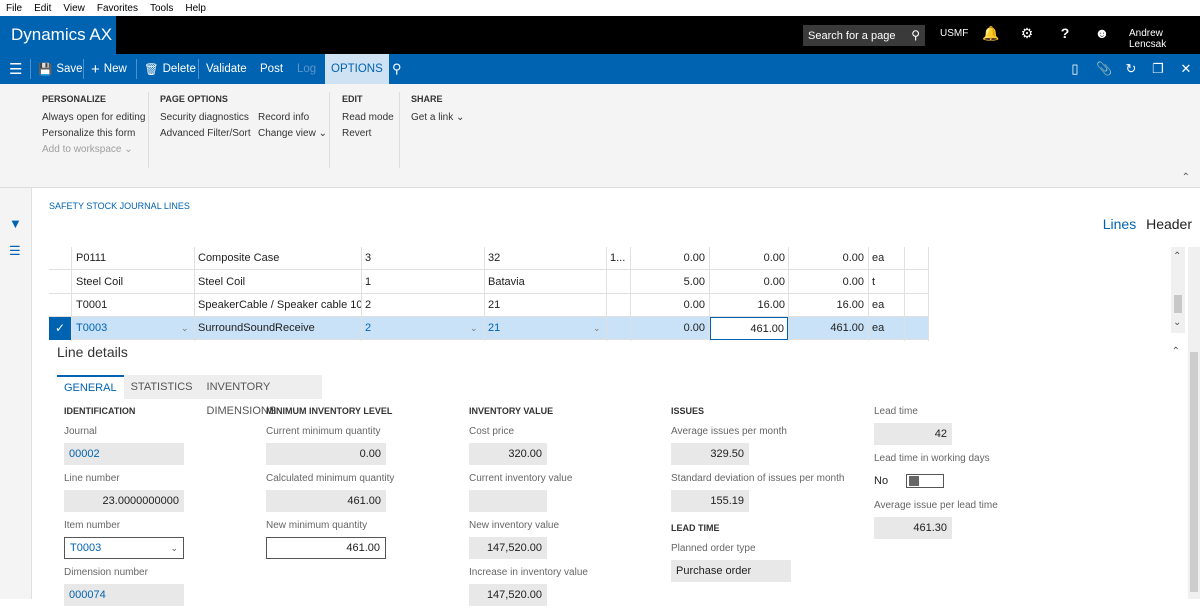 The image size is (1200, 614). What do you see at coordinates (508, 501) in the screenshot?
I see `current-inv-value-field` at bounding box center [508, 501].